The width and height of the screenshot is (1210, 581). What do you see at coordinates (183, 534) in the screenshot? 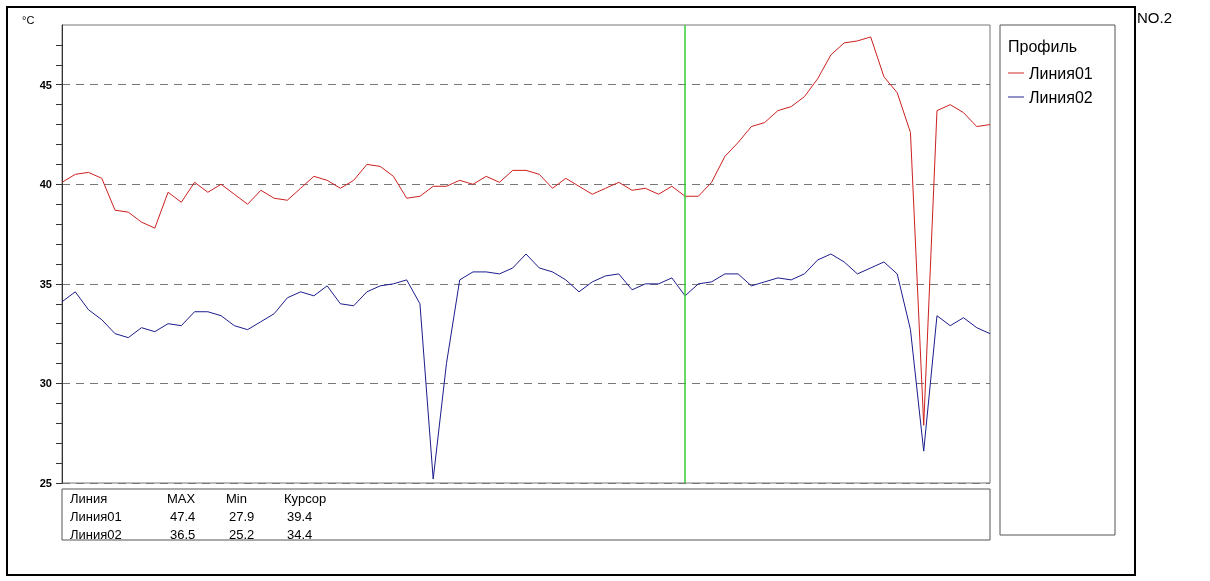
I see `text: 36.5` at bounding box center [183, 534].